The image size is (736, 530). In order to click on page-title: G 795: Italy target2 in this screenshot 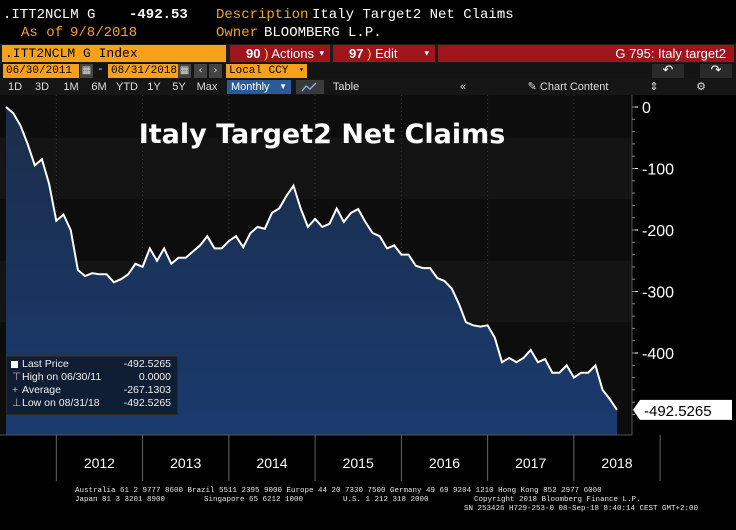, I will do `click(670, 53)`.